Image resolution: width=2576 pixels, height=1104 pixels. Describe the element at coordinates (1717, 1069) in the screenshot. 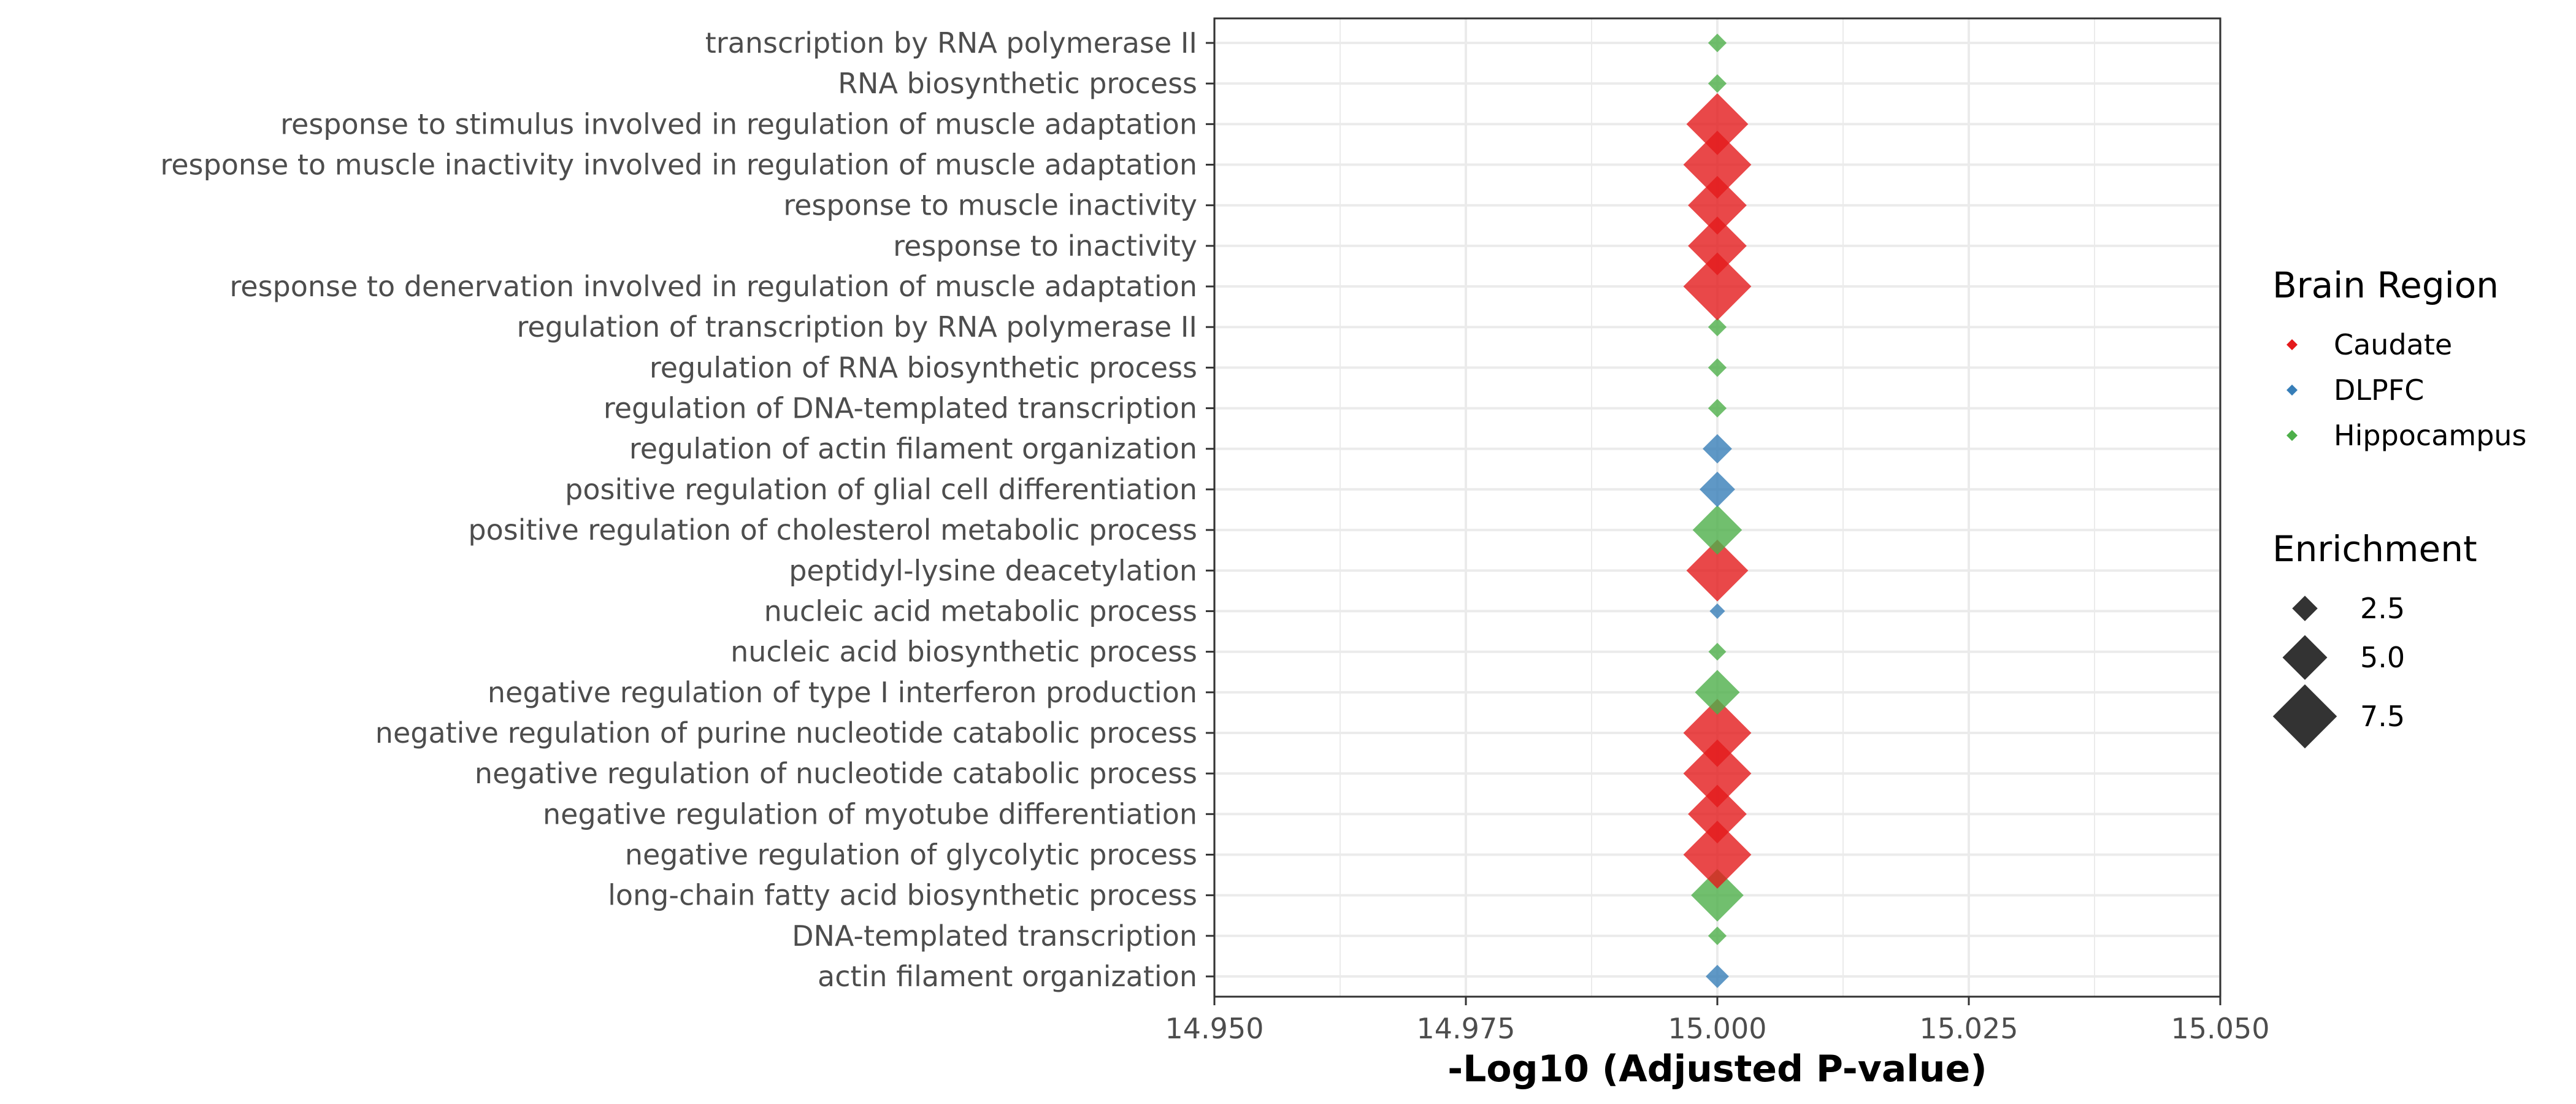

I see `x-axis-title: -Log10 (Adjusted P-value)` at that location.